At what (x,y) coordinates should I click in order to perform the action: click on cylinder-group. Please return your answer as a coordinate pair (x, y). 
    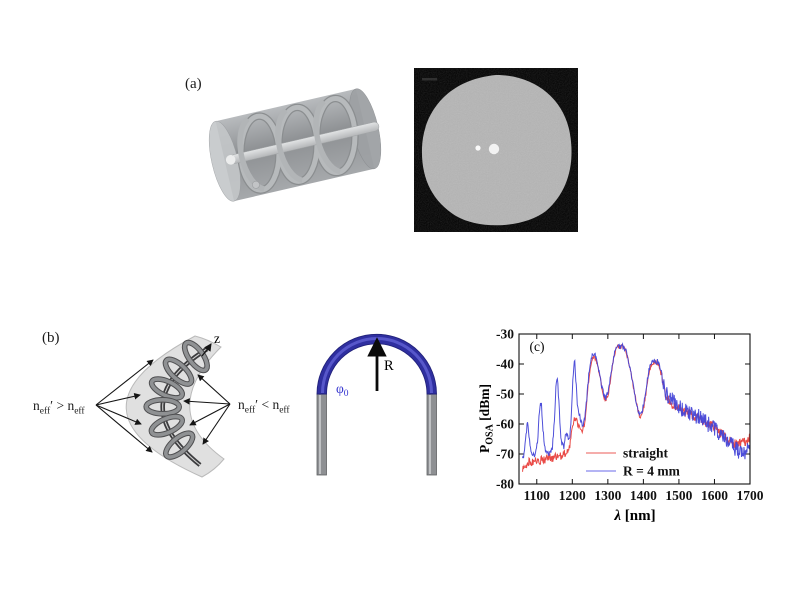
    Looking at the image, I should click on (295, 145).